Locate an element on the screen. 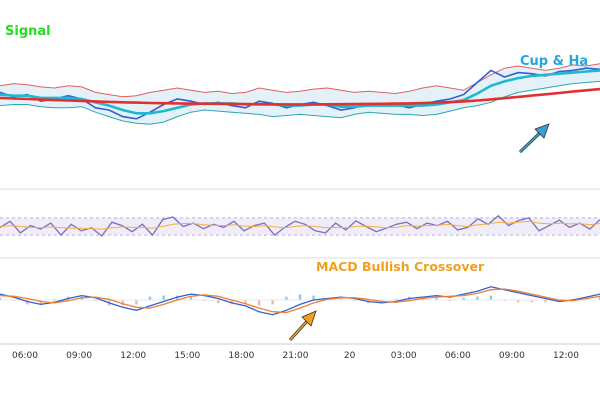  signal-label: Signal is located at coordinates (28, 31).